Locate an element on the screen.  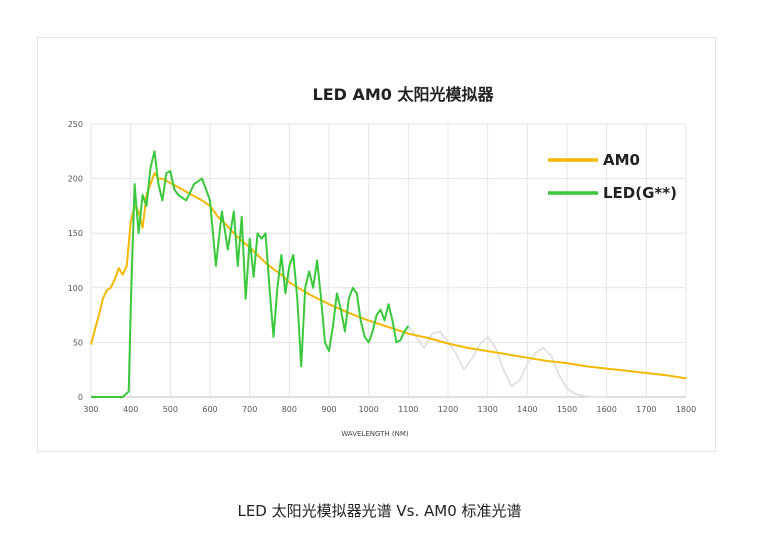
x-axis-label: WAVELENGTH (NM) is located at coordinates (375, 434).